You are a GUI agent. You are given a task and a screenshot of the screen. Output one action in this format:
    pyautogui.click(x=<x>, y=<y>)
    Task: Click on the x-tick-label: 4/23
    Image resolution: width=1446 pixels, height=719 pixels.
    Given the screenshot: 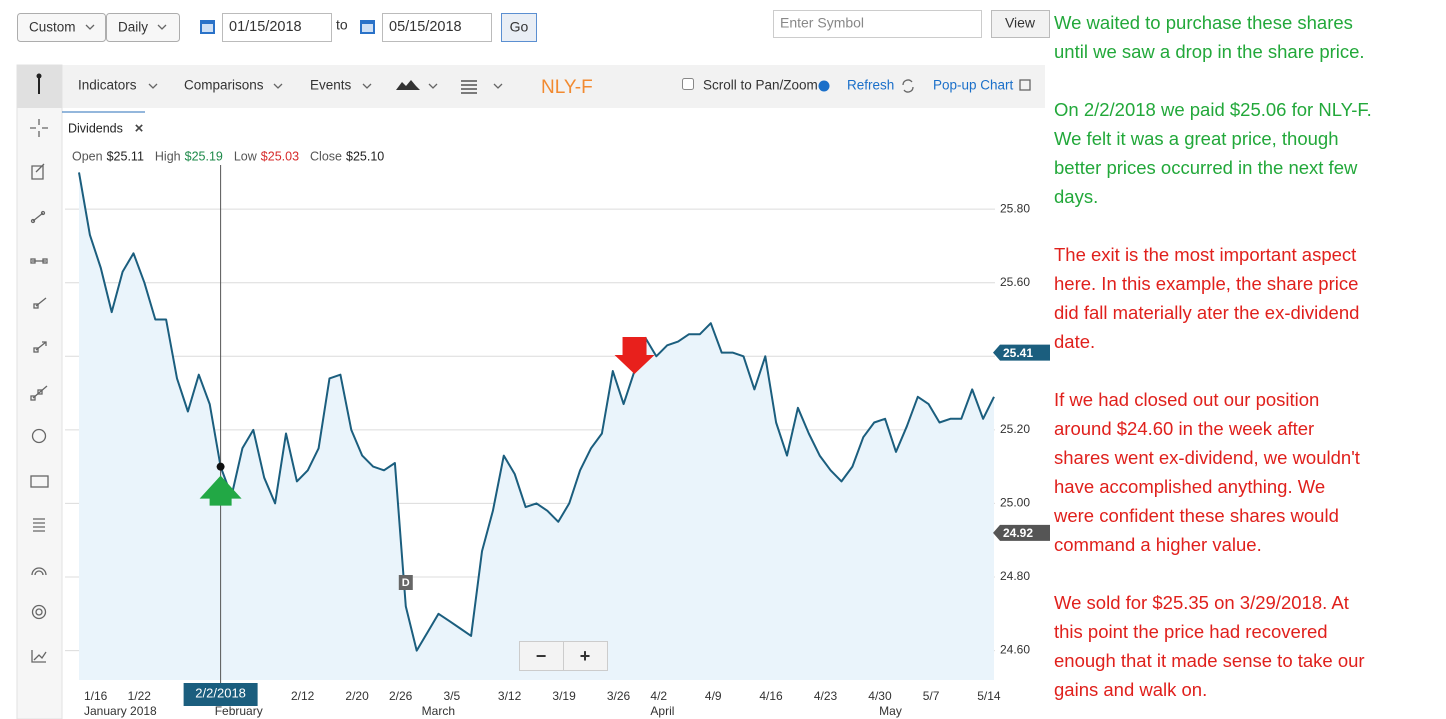 What is the action you would take?
    pyautogui.click(x=826, y=696)
    